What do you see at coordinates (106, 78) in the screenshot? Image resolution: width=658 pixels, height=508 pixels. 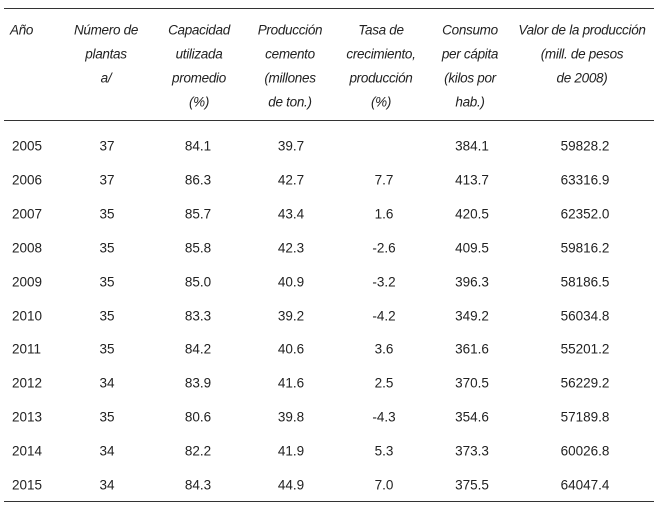 I see `header-cell: a/` at bounding box center [106, 78].